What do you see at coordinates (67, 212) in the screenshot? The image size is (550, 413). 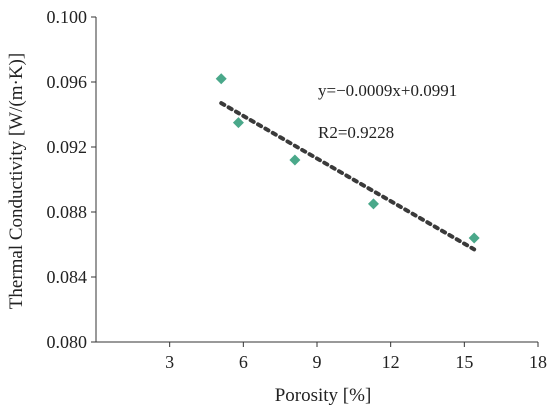 I see `y-tick-label: 0.088` at bounding box center [67, 212].